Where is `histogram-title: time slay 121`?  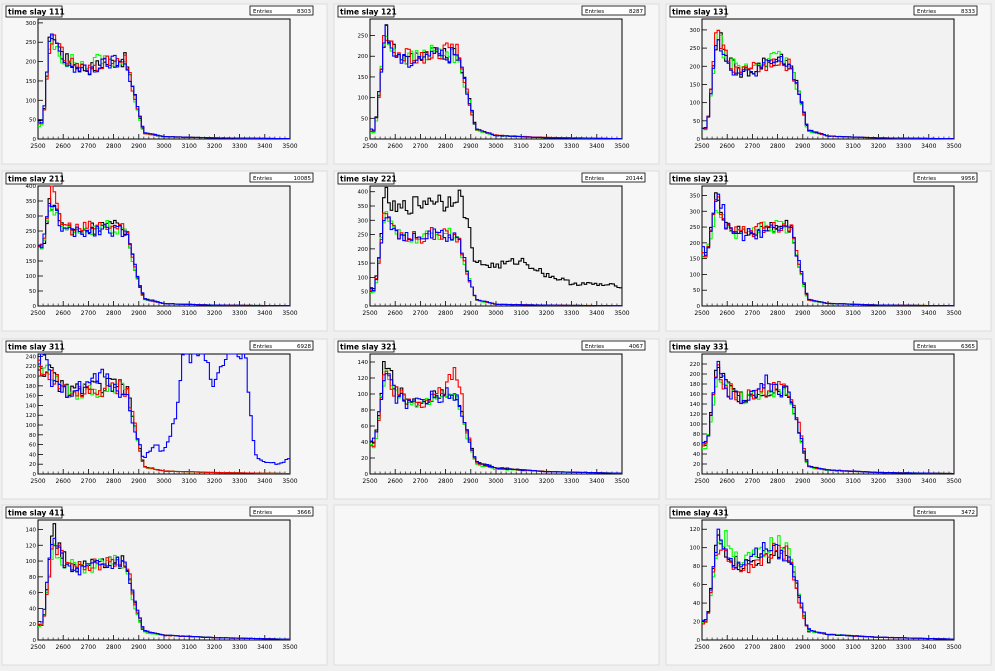
histogram-title: time slay 121 is located at coordinates (367, 11).